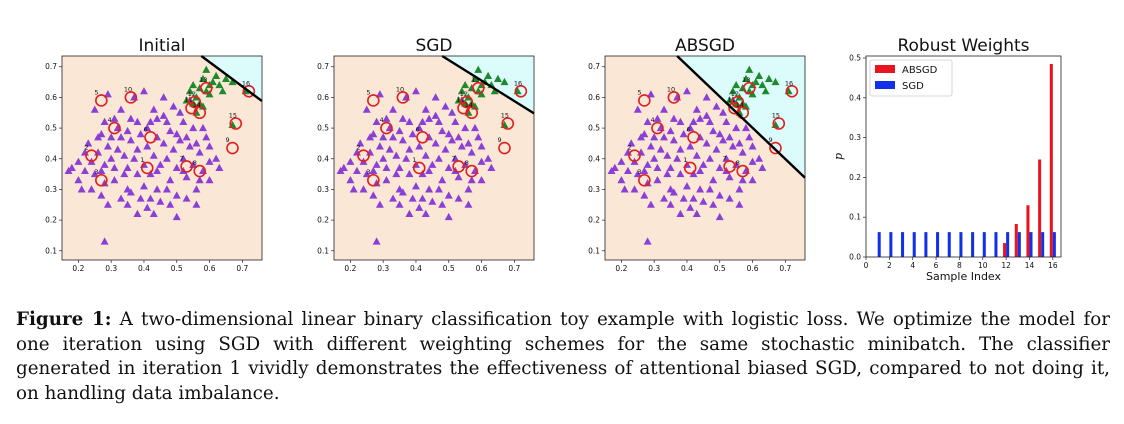 This screenshot has height=424, width=1124. I want to click on sample-label-5: 5, so click(96, 92).